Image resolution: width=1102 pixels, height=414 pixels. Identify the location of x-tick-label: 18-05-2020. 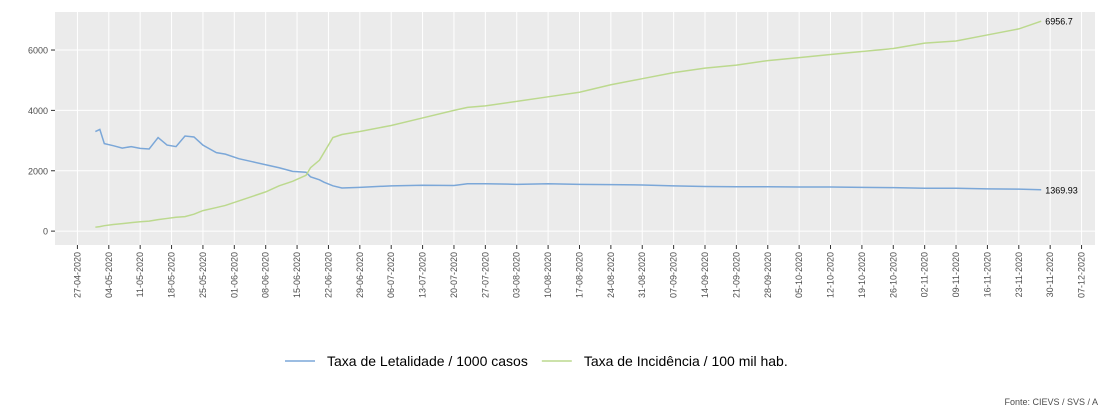
(172, 275).